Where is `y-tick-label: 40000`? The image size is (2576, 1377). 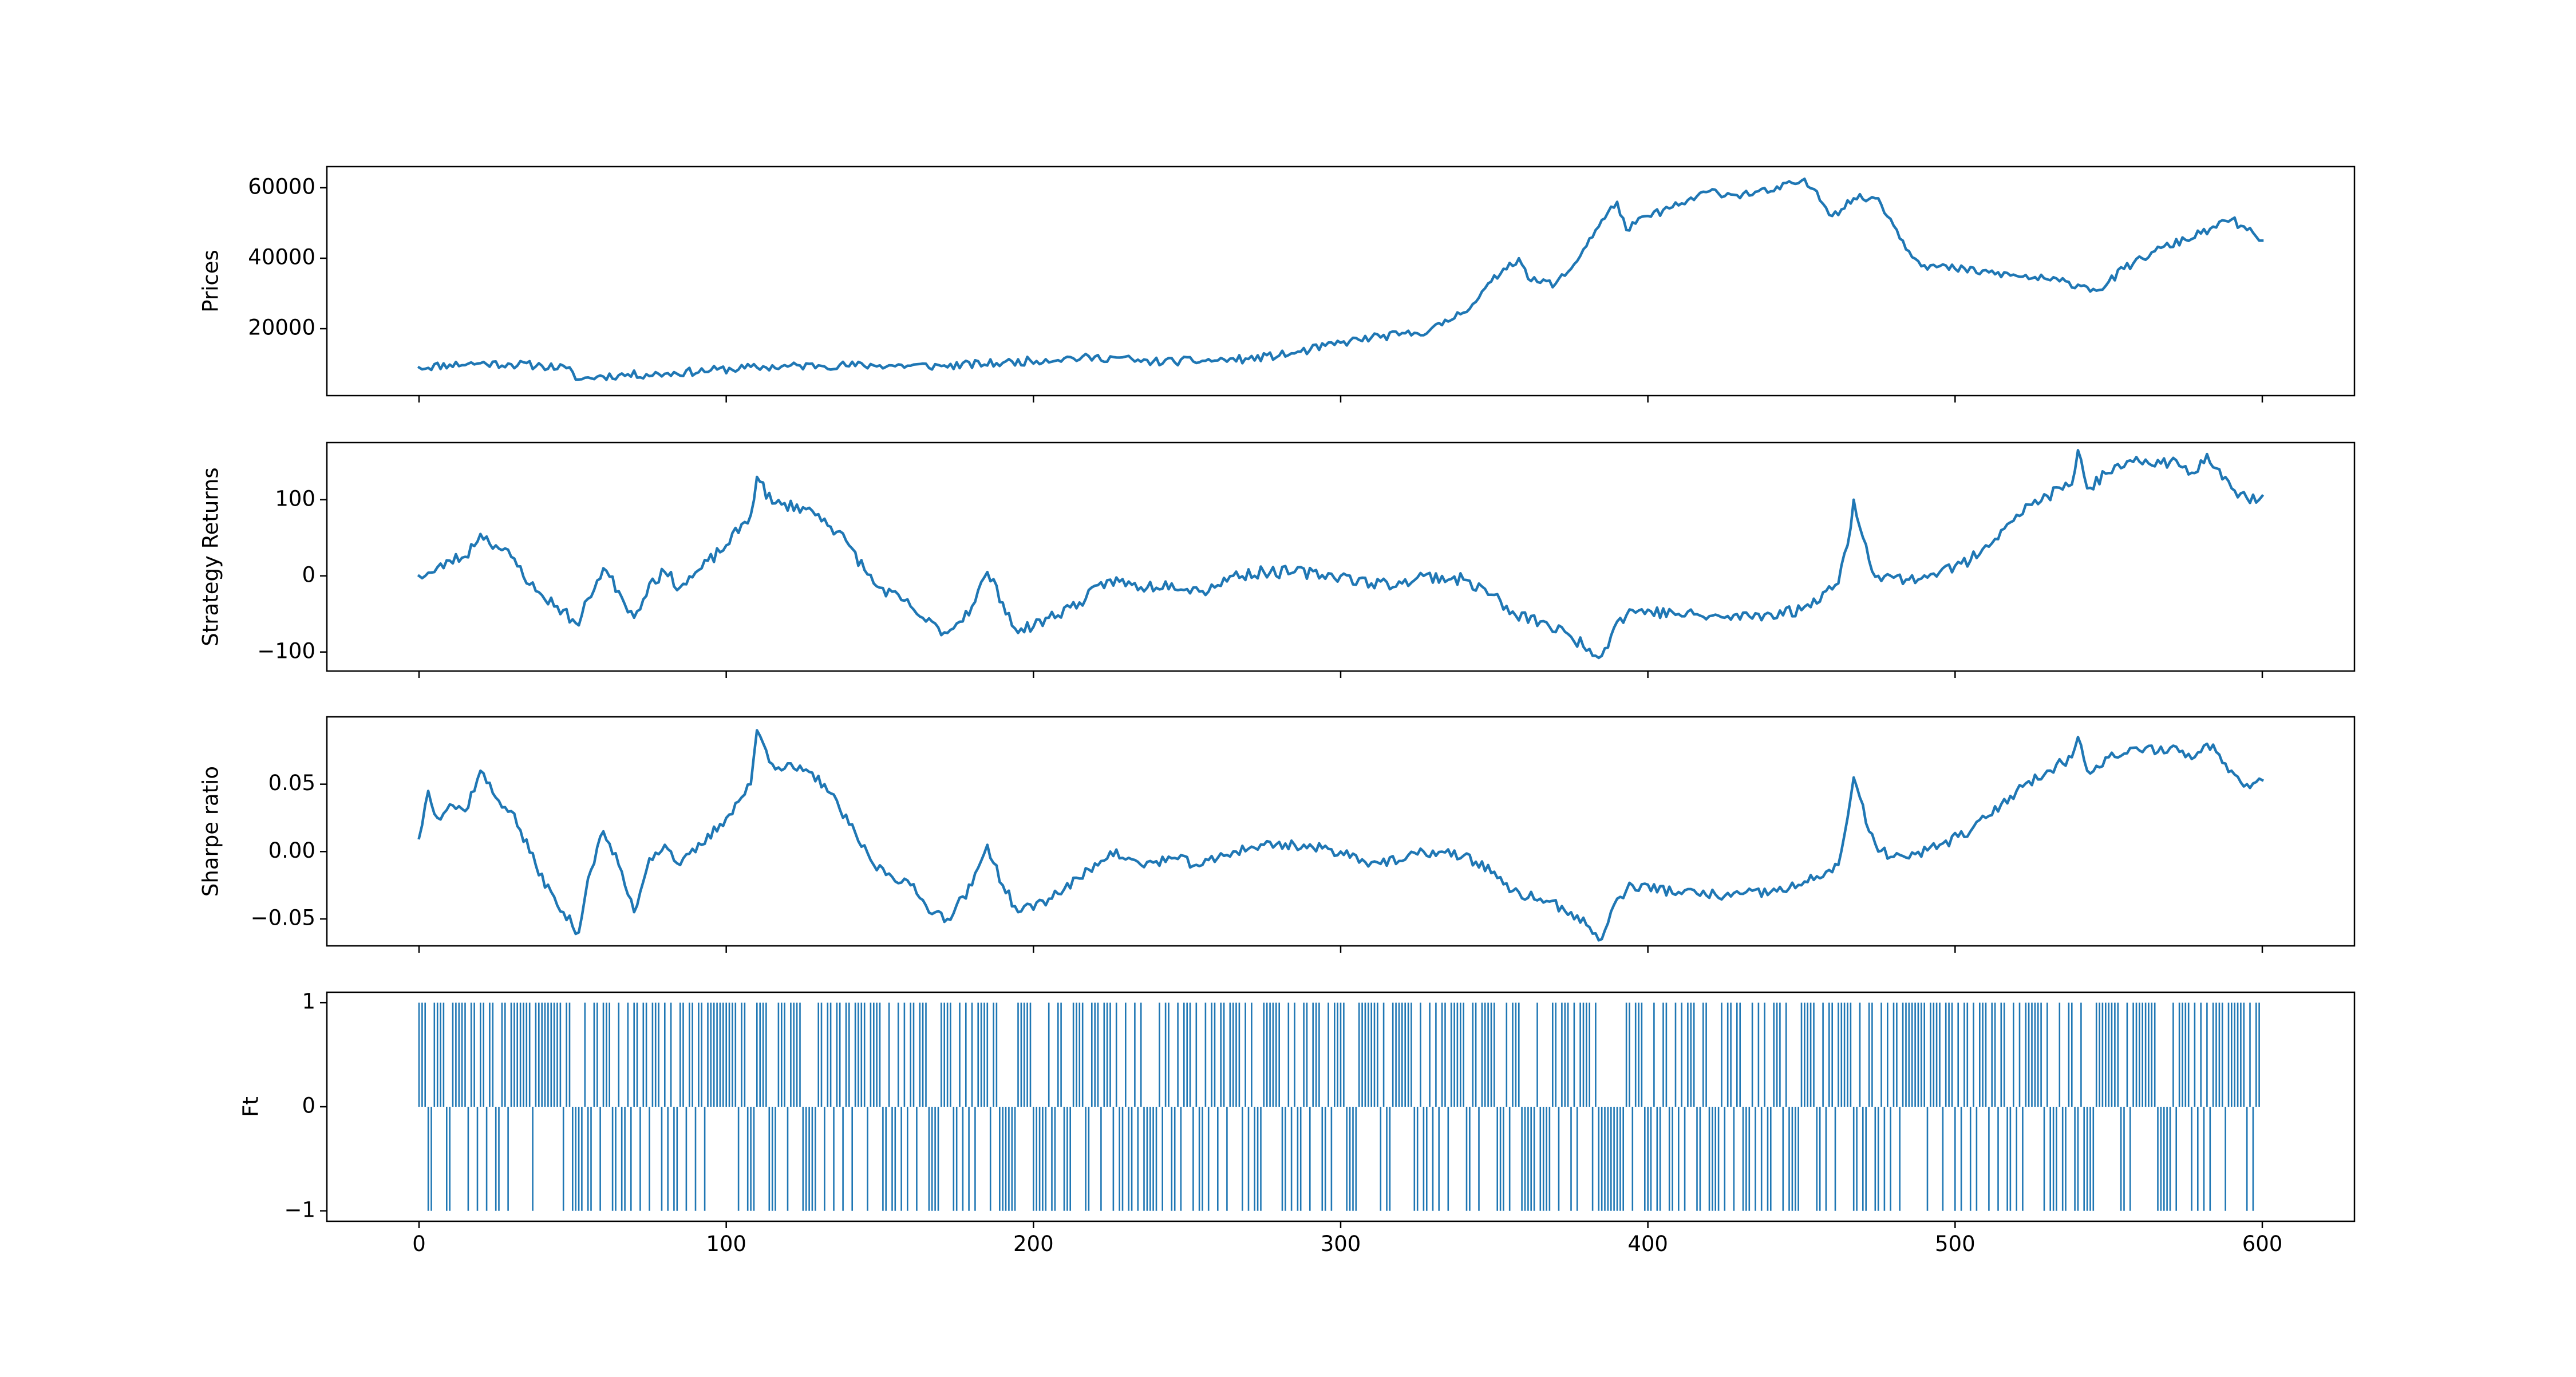
y-tick-label: 40000 is located at coordinates (281, 257).